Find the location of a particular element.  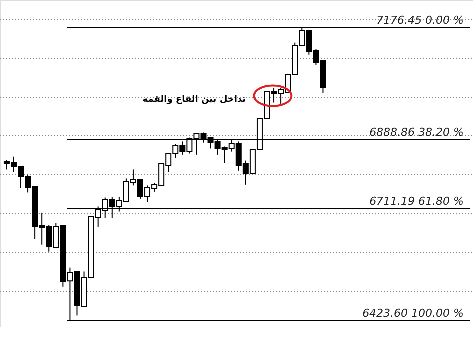

ref-line-label: 6423.60 100.00 % is located at coordinates (413, 313).